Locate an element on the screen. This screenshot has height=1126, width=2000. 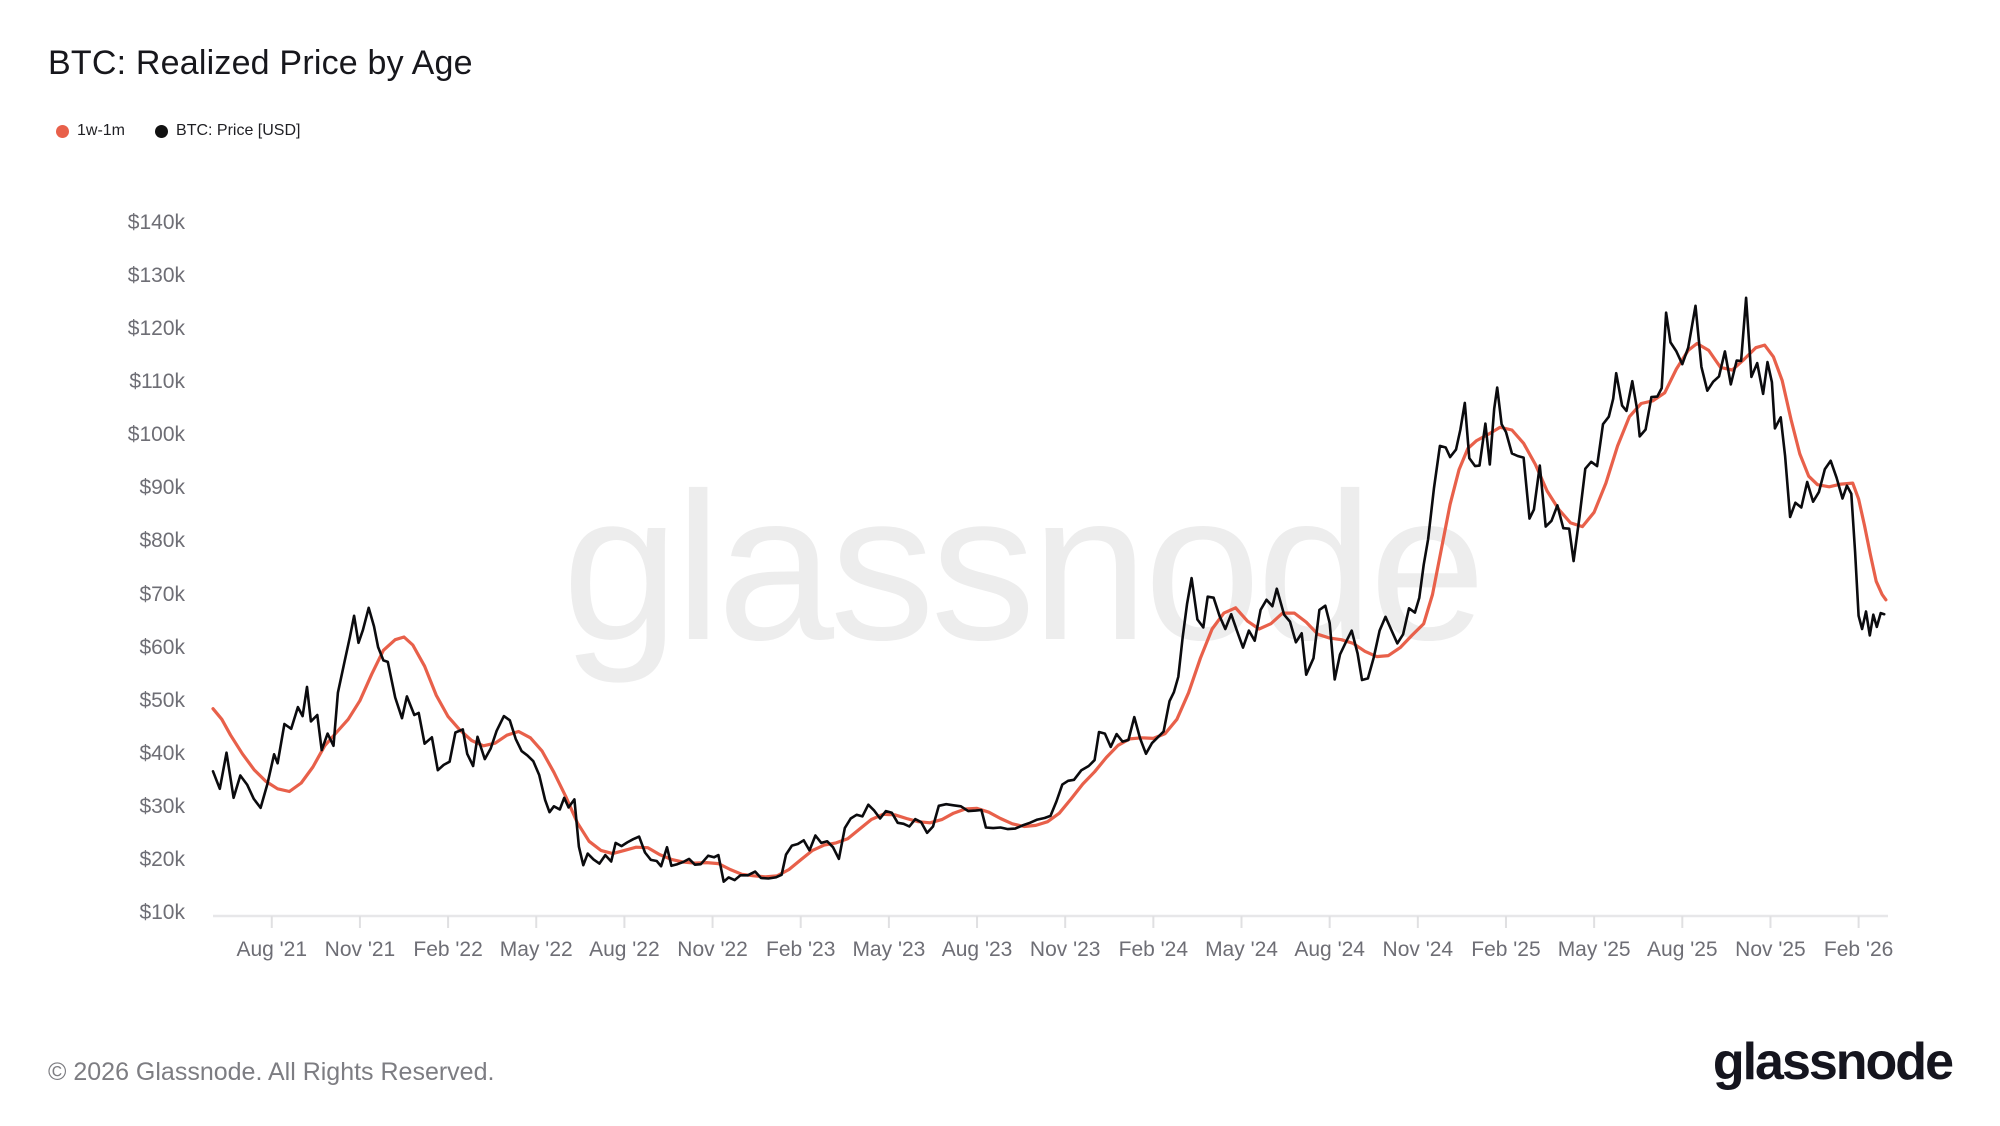
x-tick-label: Nov '23 is located at coordinates (1065, 949).